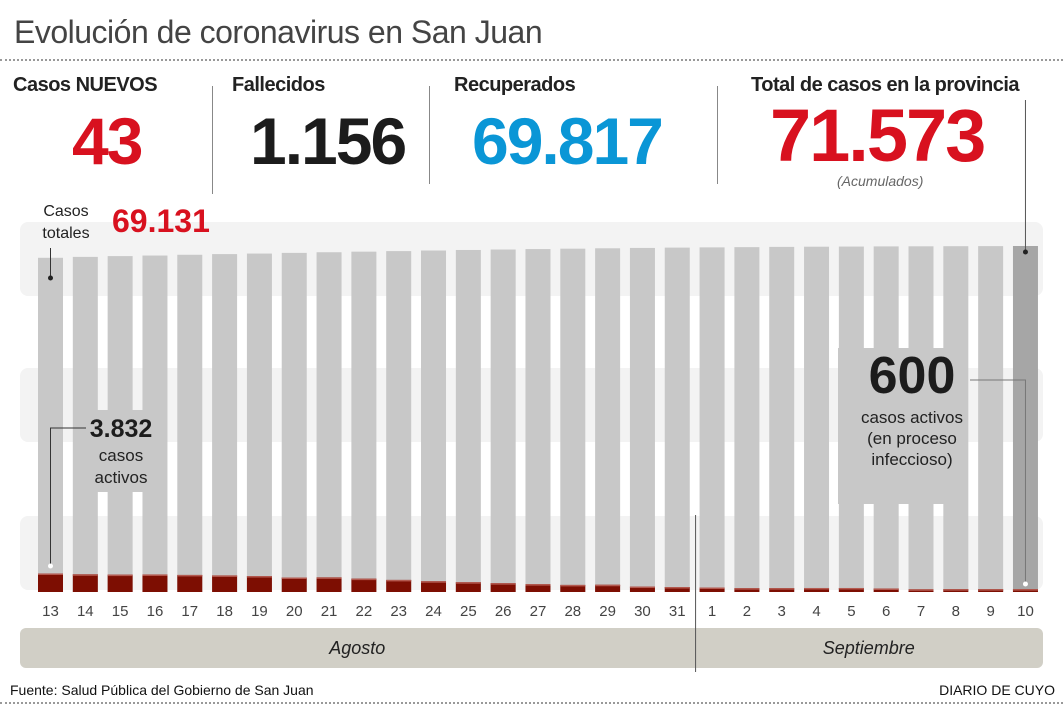  I want to click on x-tick-label: 21, so click(329, 611).